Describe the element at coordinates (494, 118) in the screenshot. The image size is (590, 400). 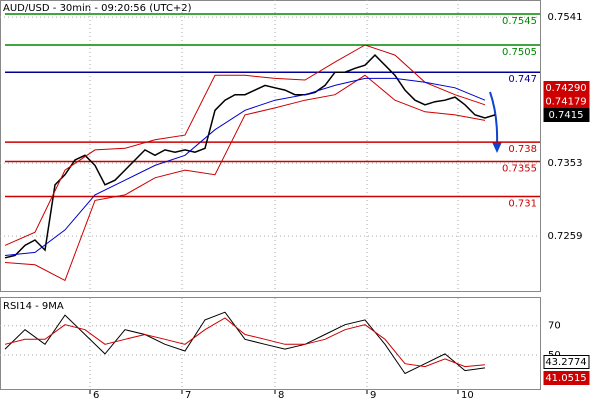
I see `arrow` at that location.